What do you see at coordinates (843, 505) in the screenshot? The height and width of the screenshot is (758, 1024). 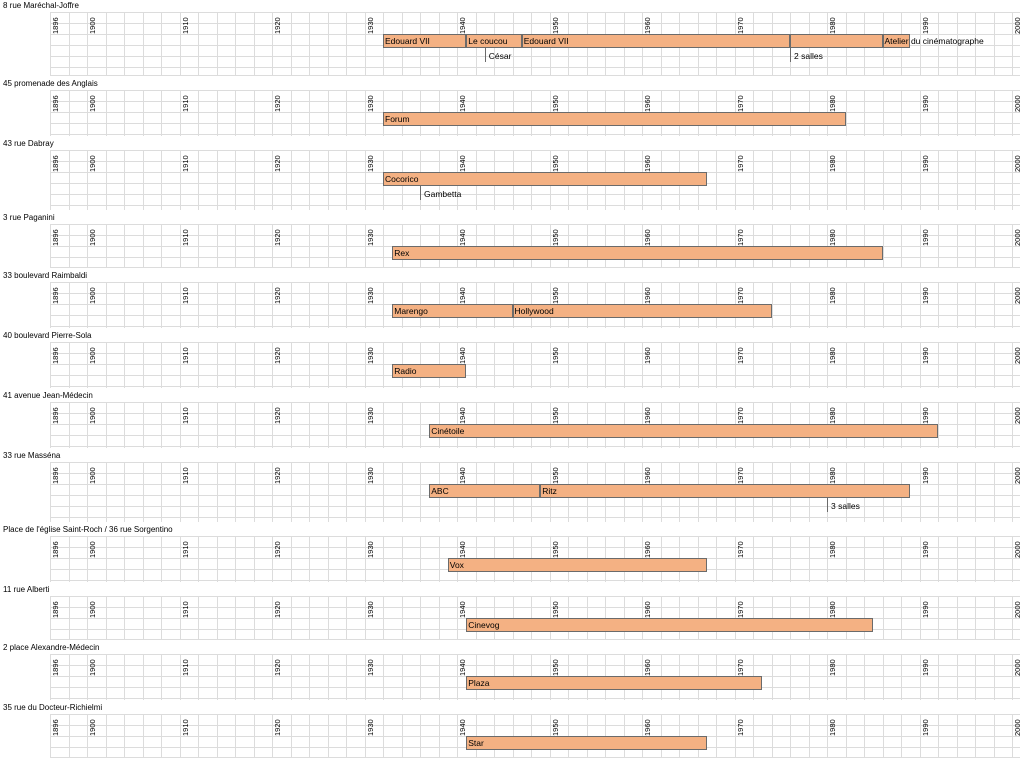 I see `sub-annotation: 3 salles` at bounding box center [843, 505].